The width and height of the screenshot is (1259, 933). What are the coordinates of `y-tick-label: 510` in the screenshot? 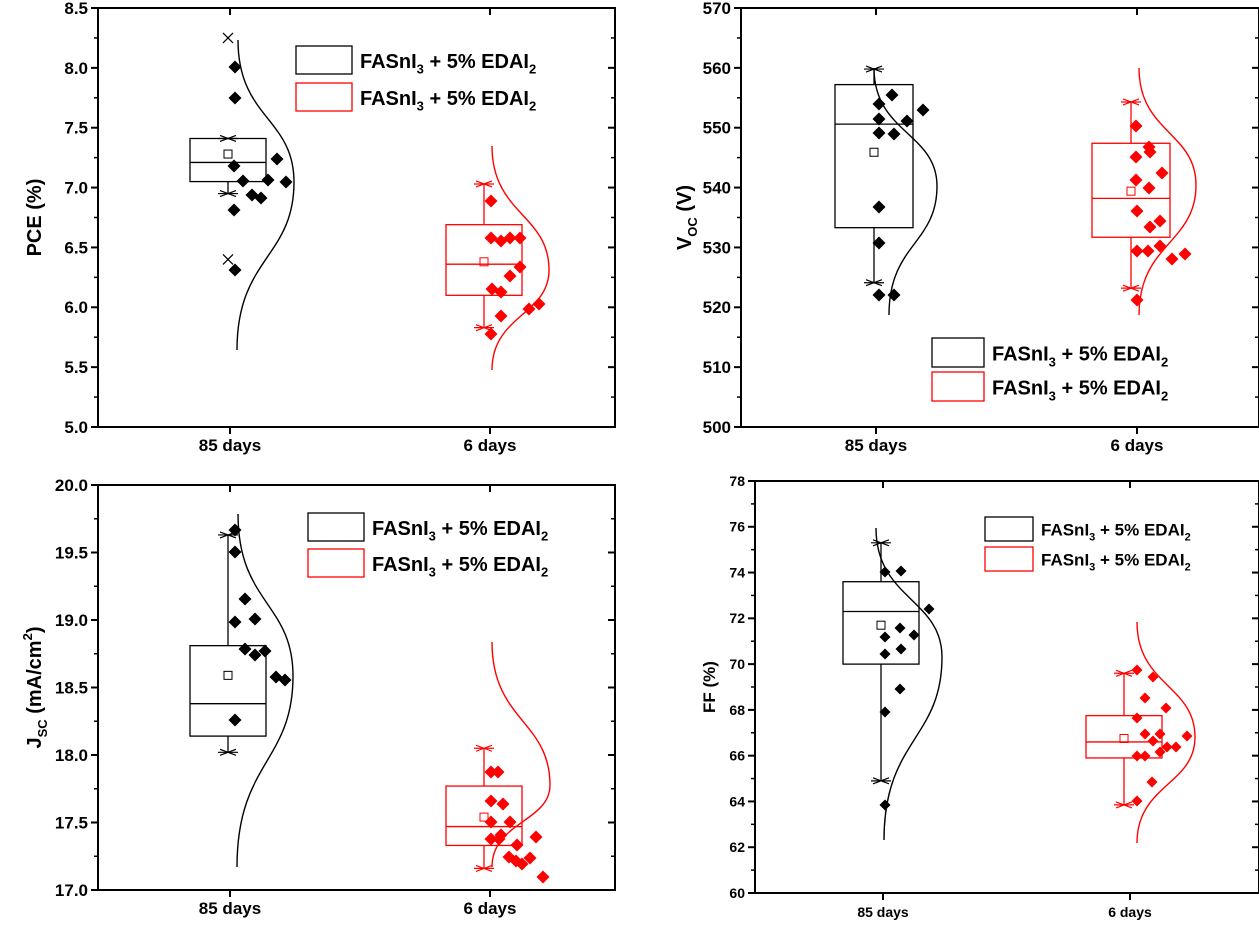 It's located at (717, 367).